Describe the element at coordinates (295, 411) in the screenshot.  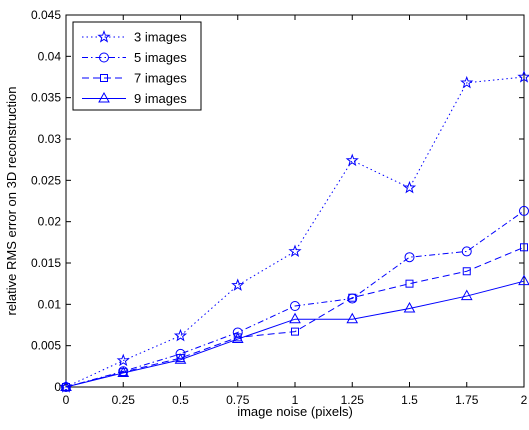
I see `x-axis-label: image noise (pixels)` at that location.